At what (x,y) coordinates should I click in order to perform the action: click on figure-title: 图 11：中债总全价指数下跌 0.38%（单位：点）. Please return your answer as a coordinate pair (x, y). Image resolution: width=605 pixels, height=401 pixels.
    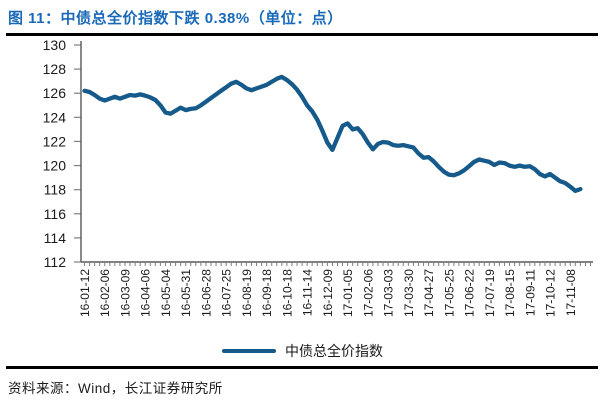
    Looking at the image, I should click on (175, 18).